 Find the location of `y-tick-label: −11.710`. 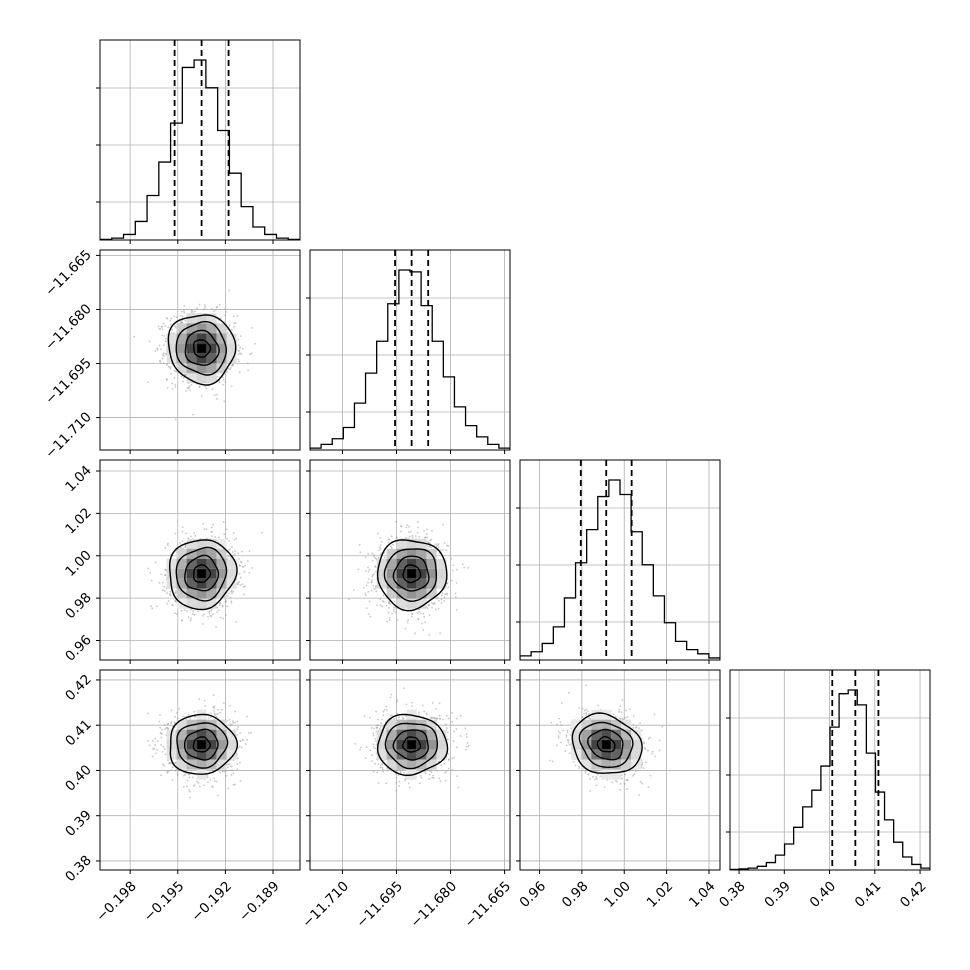

y-tick-label: −11.710 is located at coordinates (68, 435).